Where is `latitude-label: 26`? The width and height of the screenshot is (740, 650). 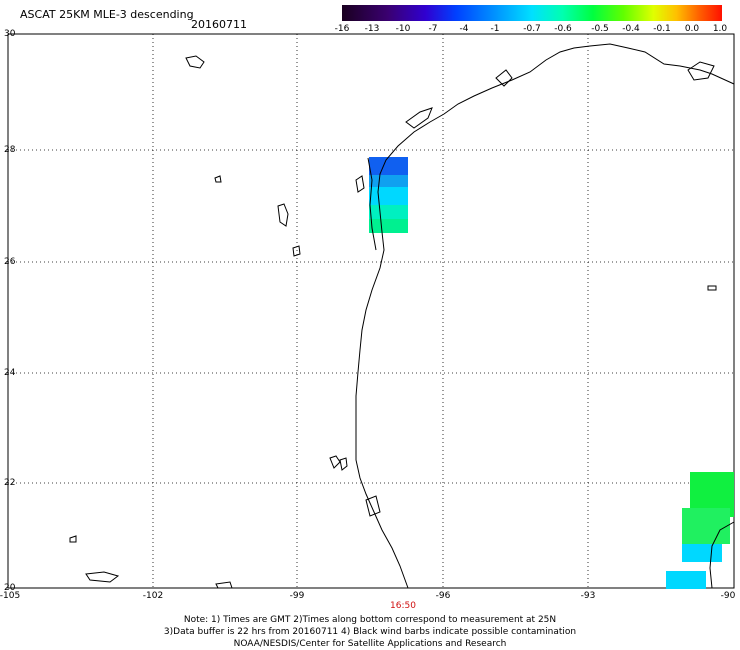 latitude-label: 26 is located at coordinates (10, 262).